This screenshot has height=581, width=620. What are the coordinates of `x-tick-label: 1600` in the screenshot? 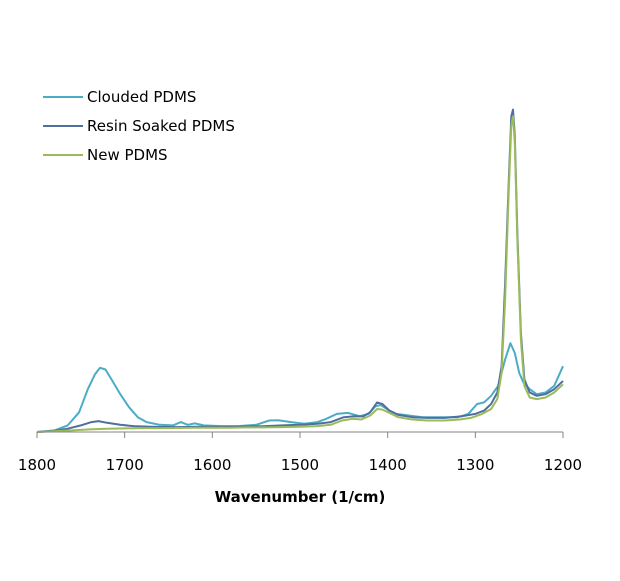 It's located at (212, 465).